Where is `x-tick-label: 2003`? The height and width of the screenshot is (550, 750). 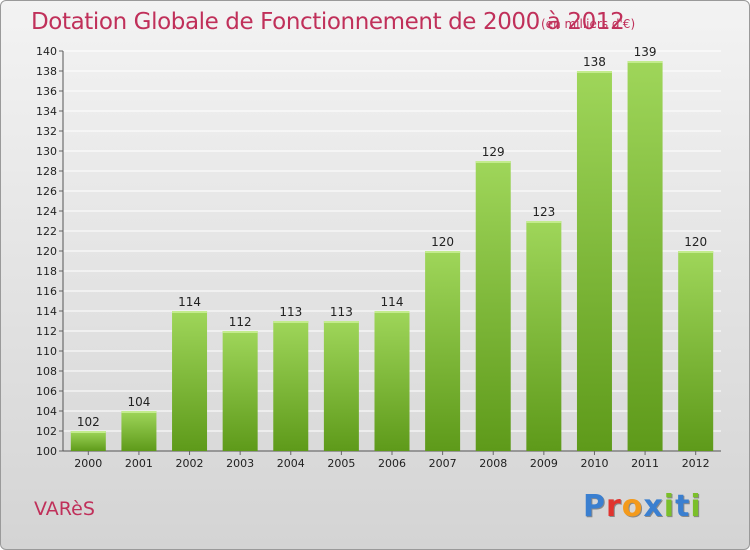
x-tick-label: 2003 is located at coordinates (240, 463).